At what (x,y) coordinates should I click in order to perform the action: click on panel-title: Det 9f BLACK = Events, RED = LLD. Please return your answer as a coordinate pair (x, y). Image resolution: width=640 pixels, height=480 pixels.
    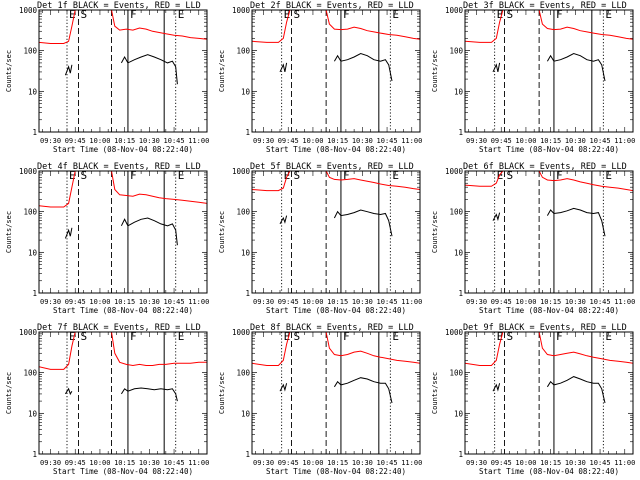
    Looking at the image, I should click on (545, 328).